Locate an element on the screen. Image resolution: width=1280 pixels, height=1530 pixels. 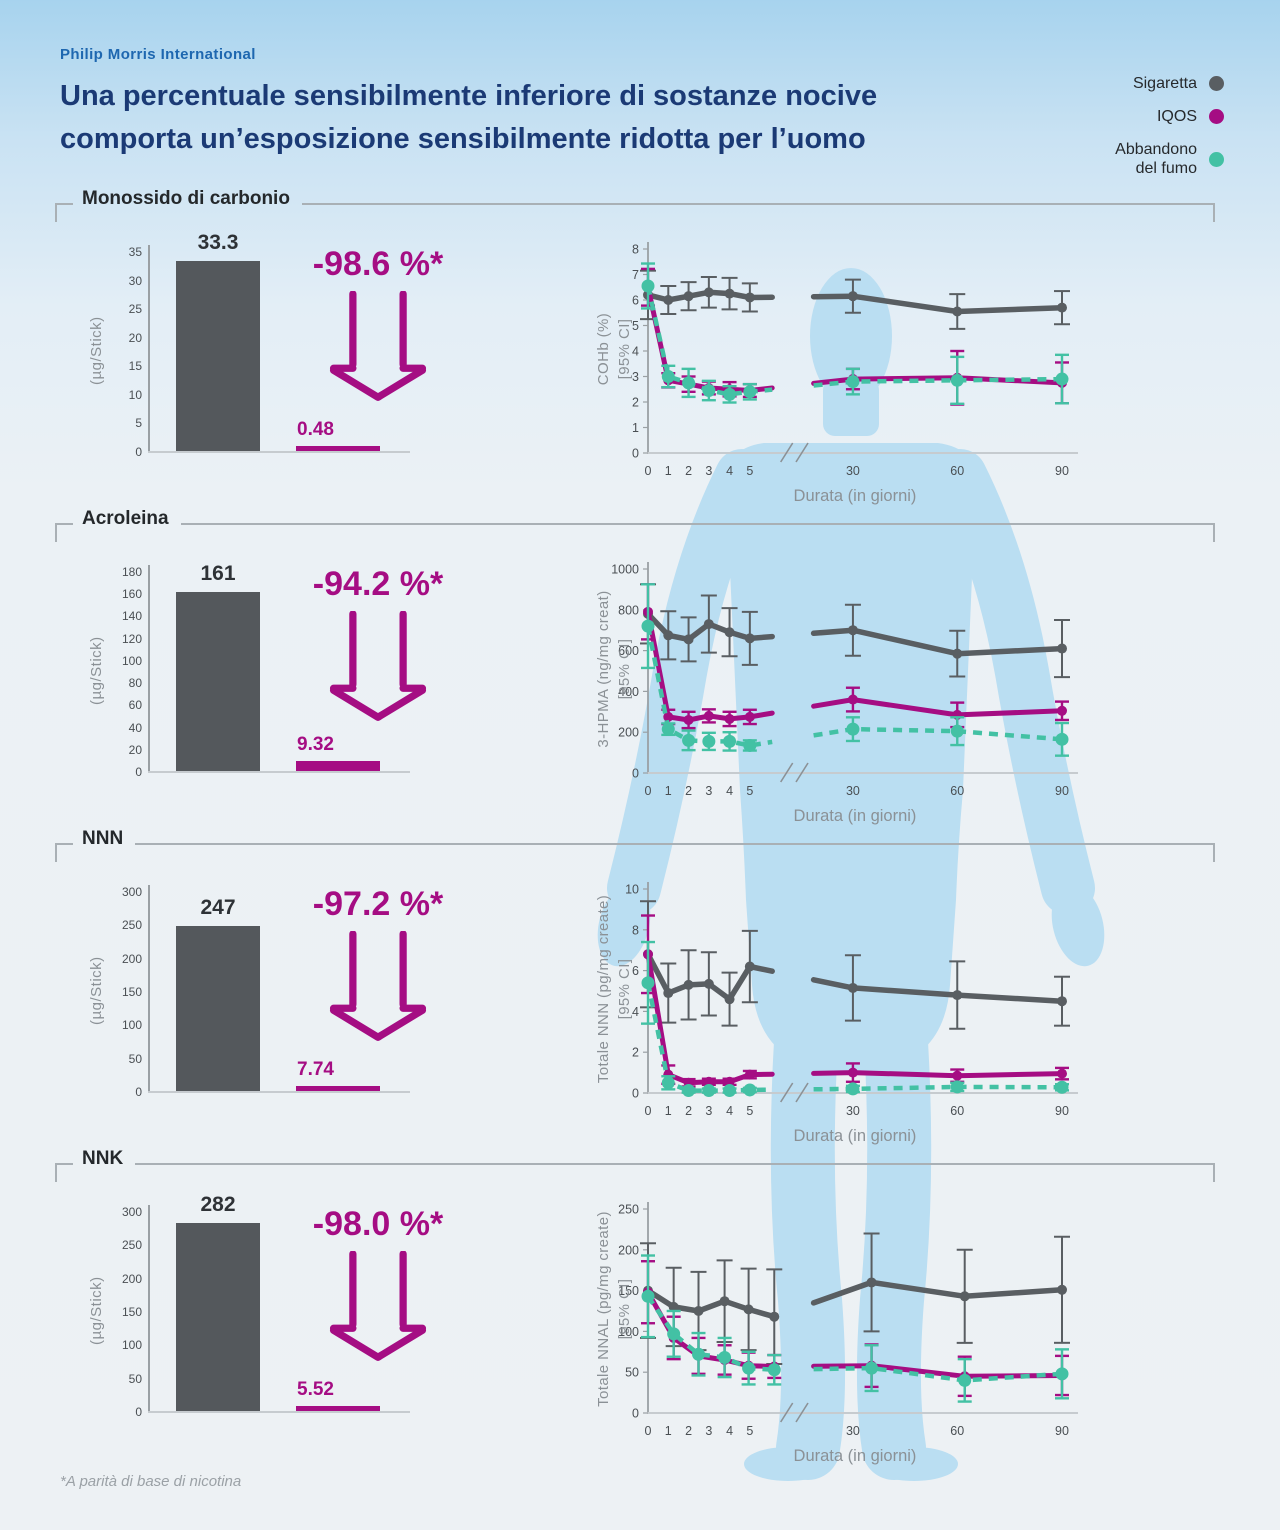
line-y-axis-label-line1: Totale NNN (pg/mg create) is located at coordinates (603, 989).